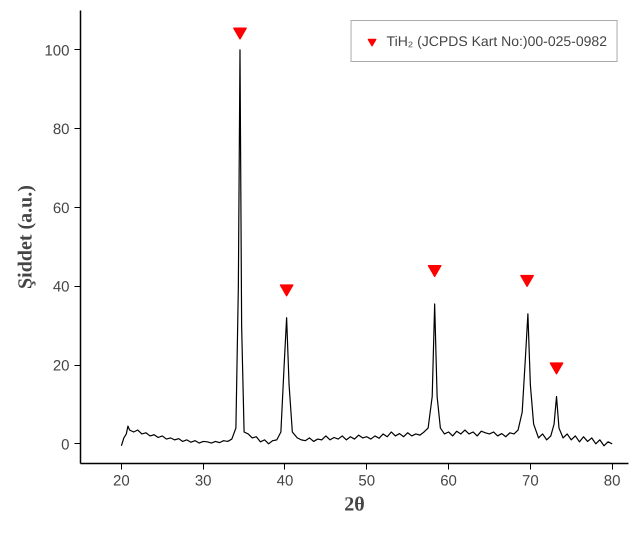 This screenshot has width=638, height=533. Describe the element at coordinates (61, 208) in the screenshot. I see `y-tick-label: 60` at that location.